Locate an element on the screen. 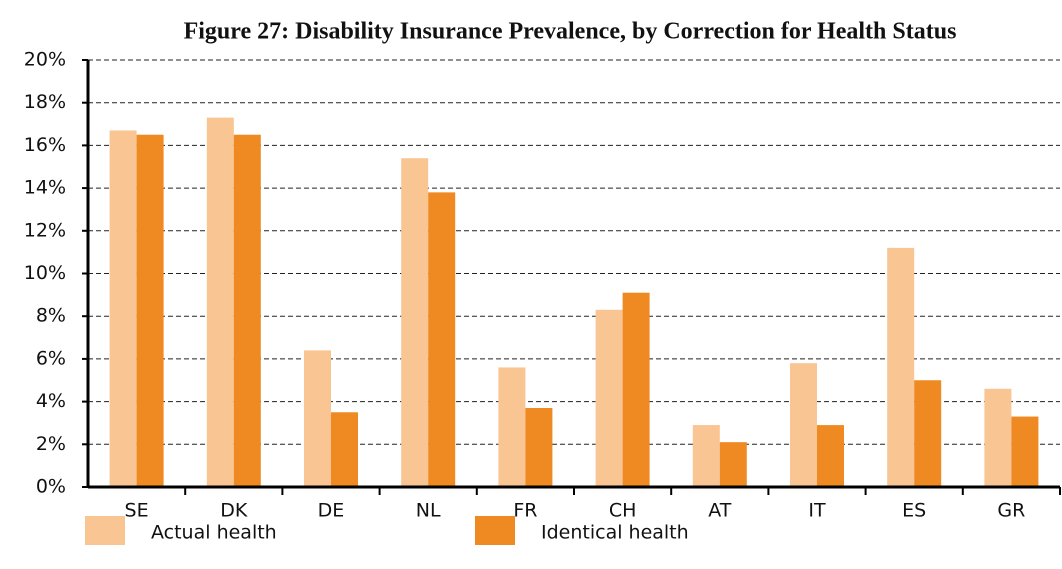 This screenshot has width=1062, height=569. x-tick-label: CH is located at coordinates (623, 511).